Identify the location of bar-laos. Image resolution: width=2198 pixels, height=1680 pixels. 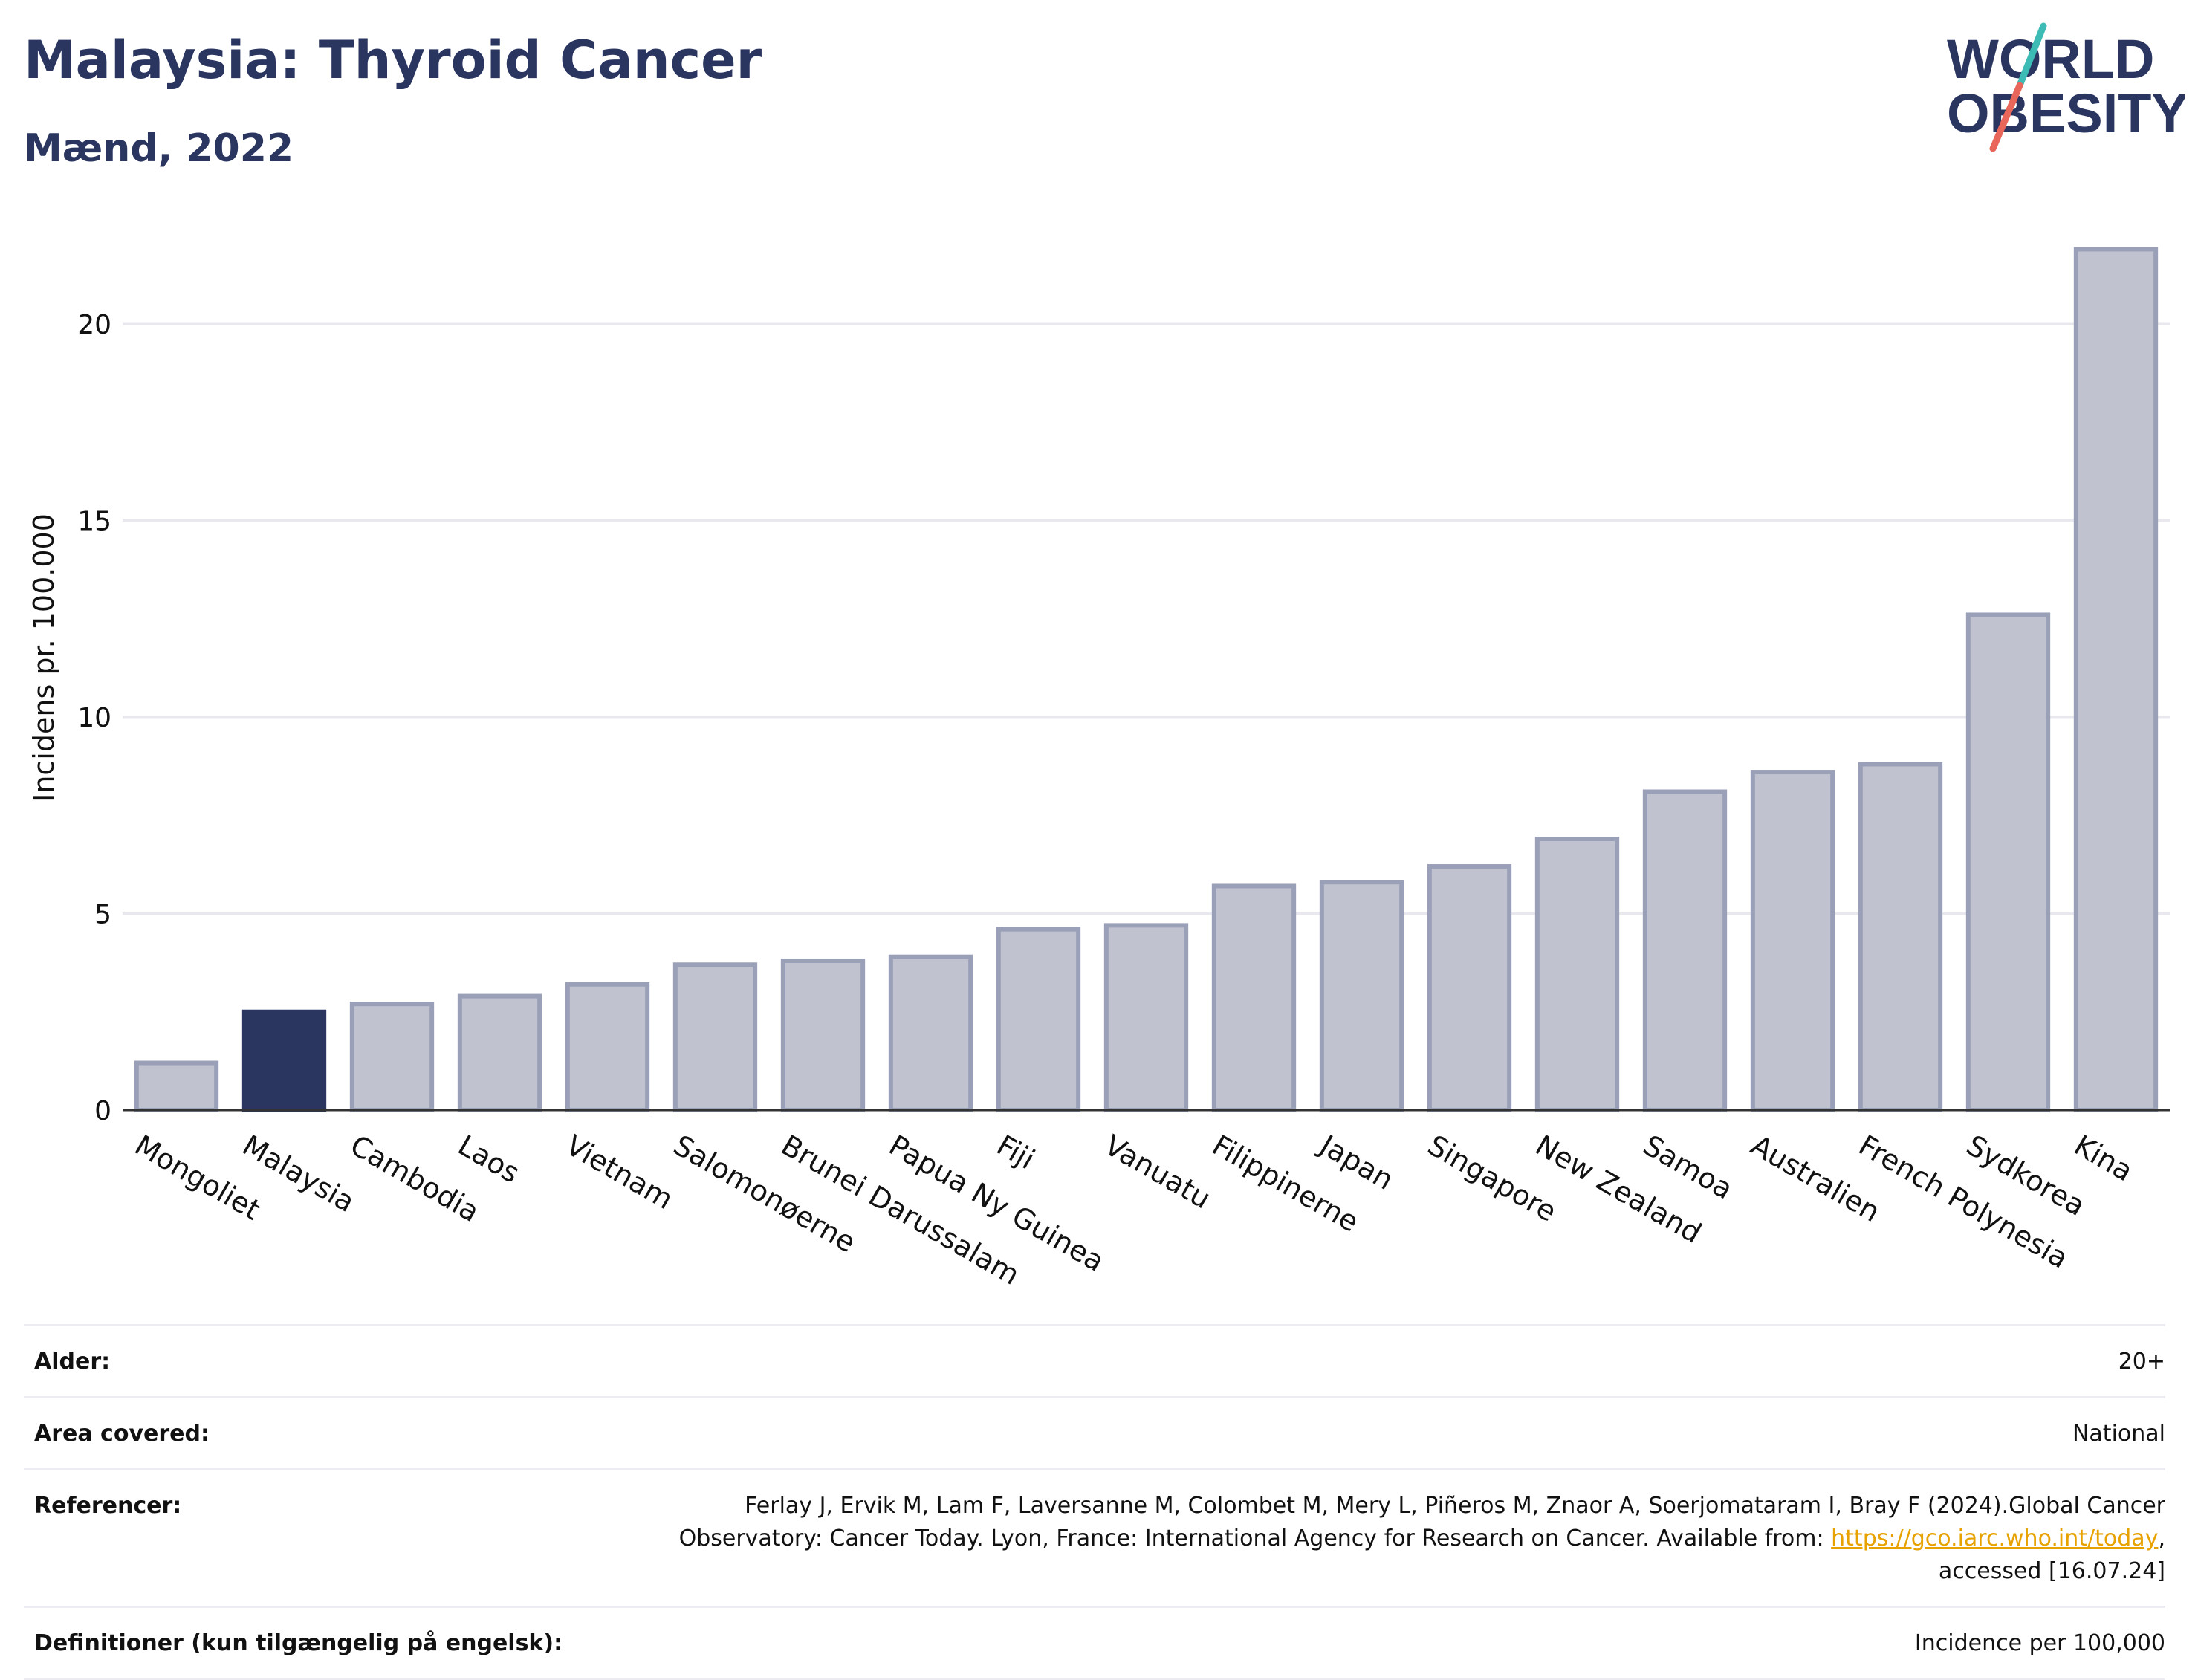
(499, 1053).